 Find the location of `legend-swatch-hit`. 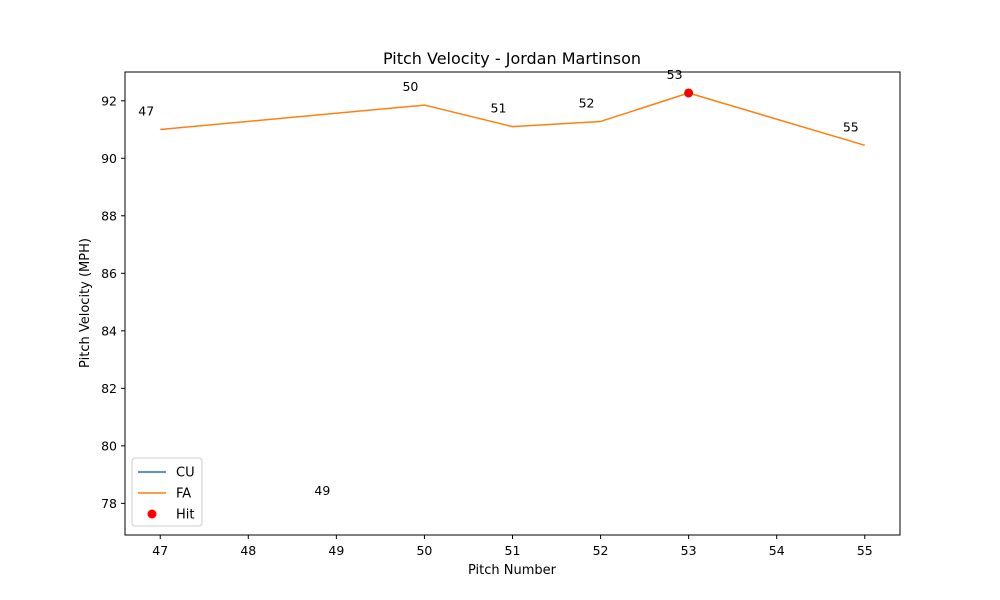

legend-swatch-hit is located at coordinates (152, 514).